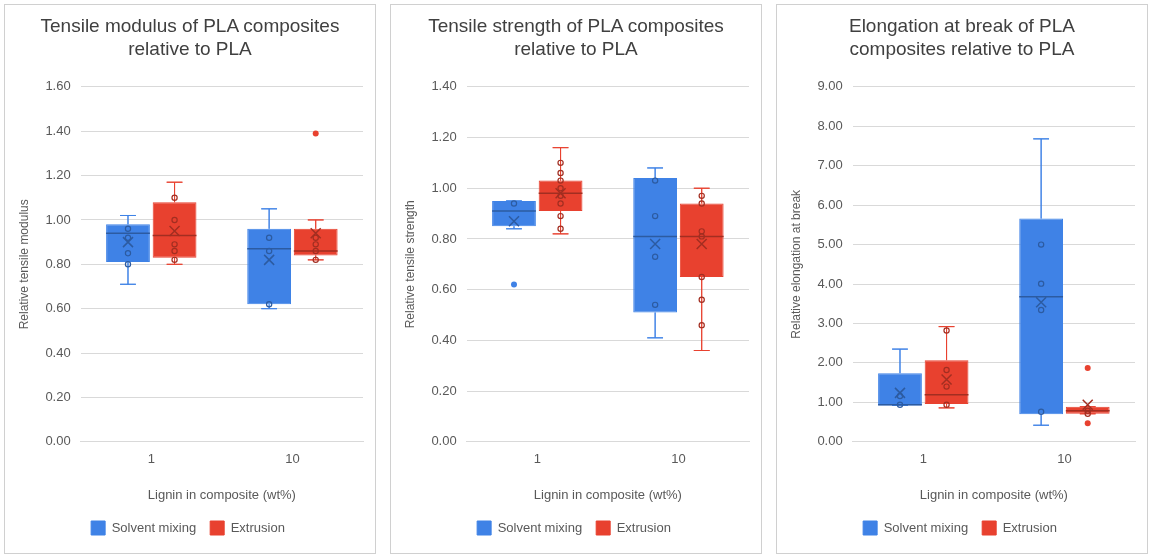 Image resolution: width=1151 pixels, height=558 pixels. Describe the element at coordinates (23, 264) in the screenshot. I see `y-axis-title: Relative tensile modulus` at that location.